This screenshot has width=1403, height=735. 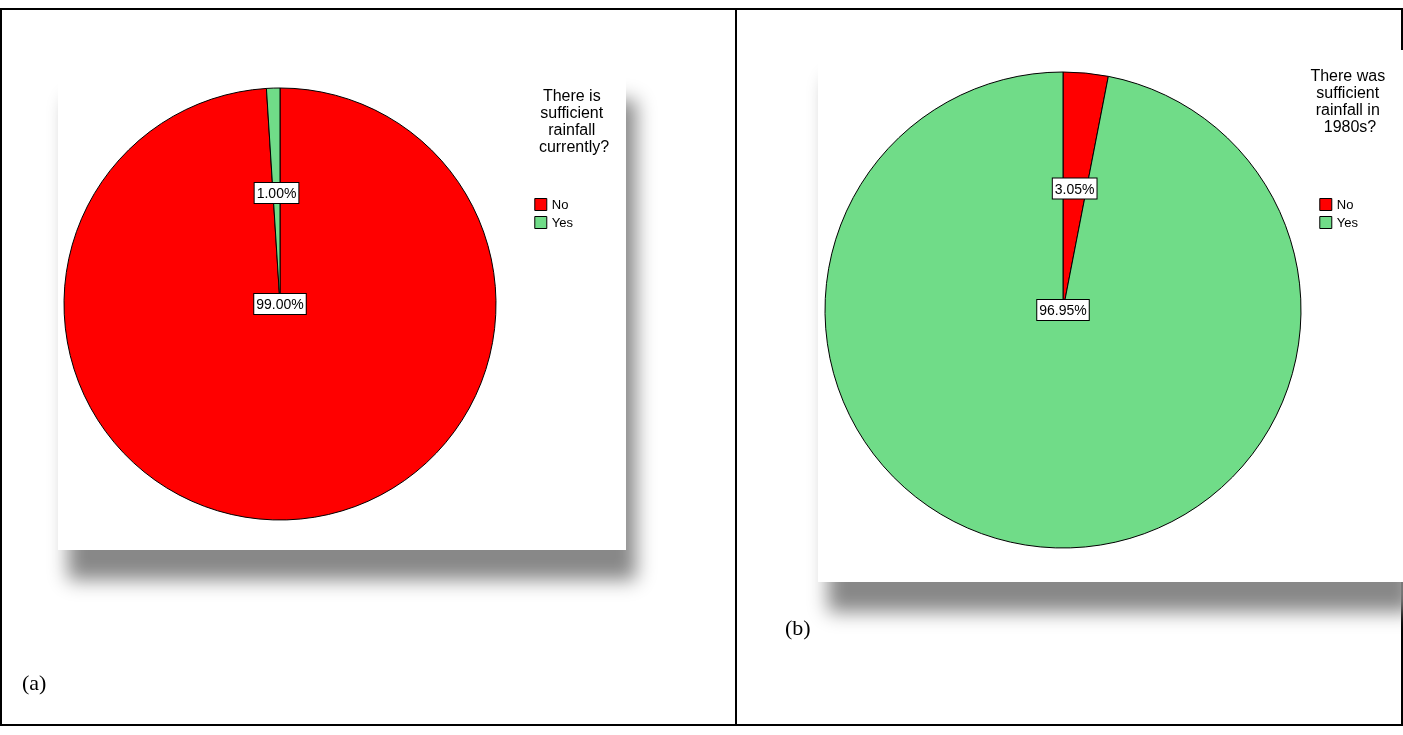 What do you see at coordinates (798, 628) in the screenshot?
I see `text: (b)` at bounding box center [798, 628].